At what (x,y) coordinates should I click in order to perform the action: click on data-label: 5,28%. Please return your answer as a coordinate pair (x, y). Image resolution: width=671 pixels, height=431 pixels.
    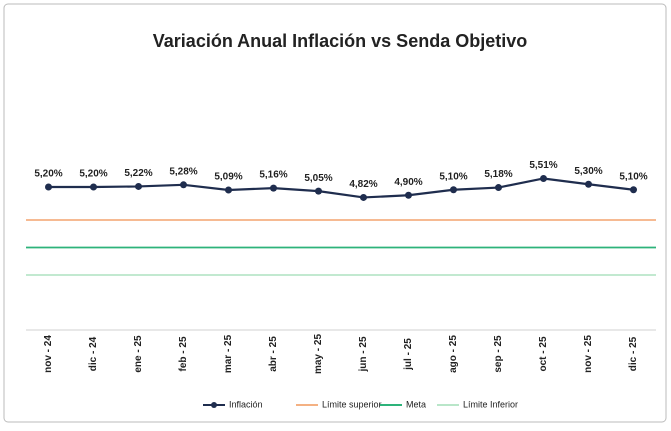
    Looking at the image, I should click on (183, 171).